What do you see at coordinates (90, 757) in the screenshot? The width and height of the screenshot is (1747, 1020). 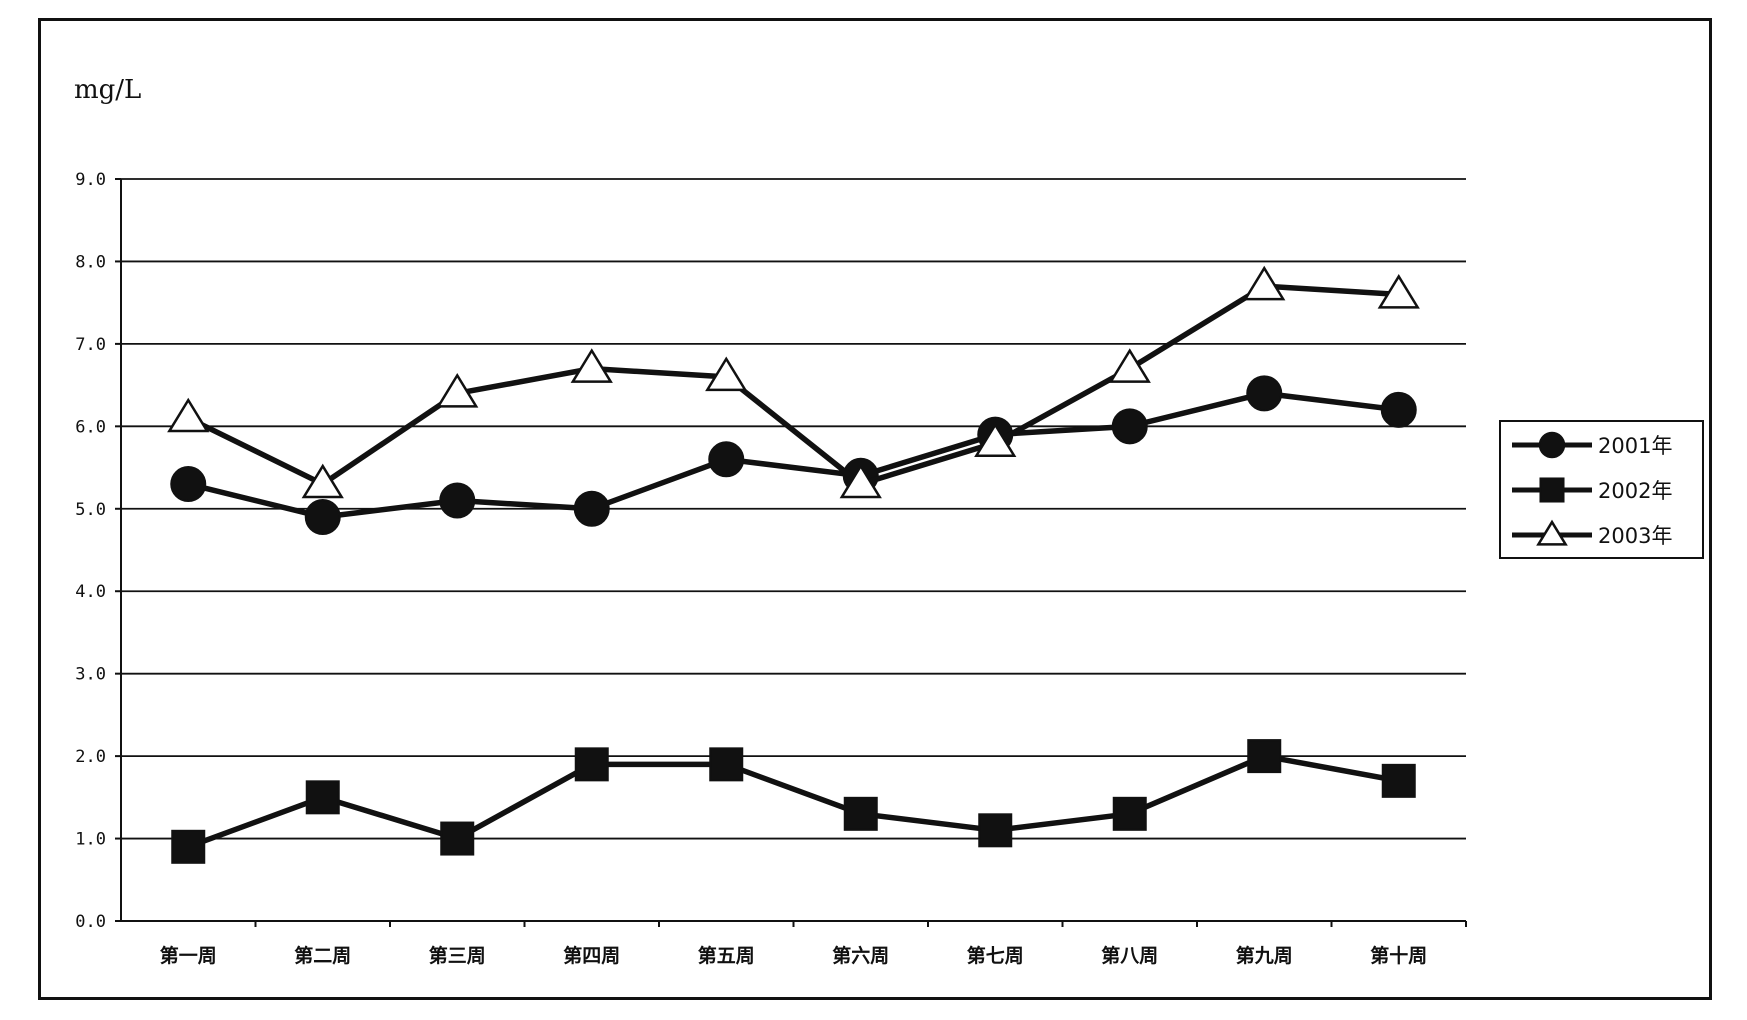 I see `y-tick-label: 2.0` at bounding box center [90, 757].